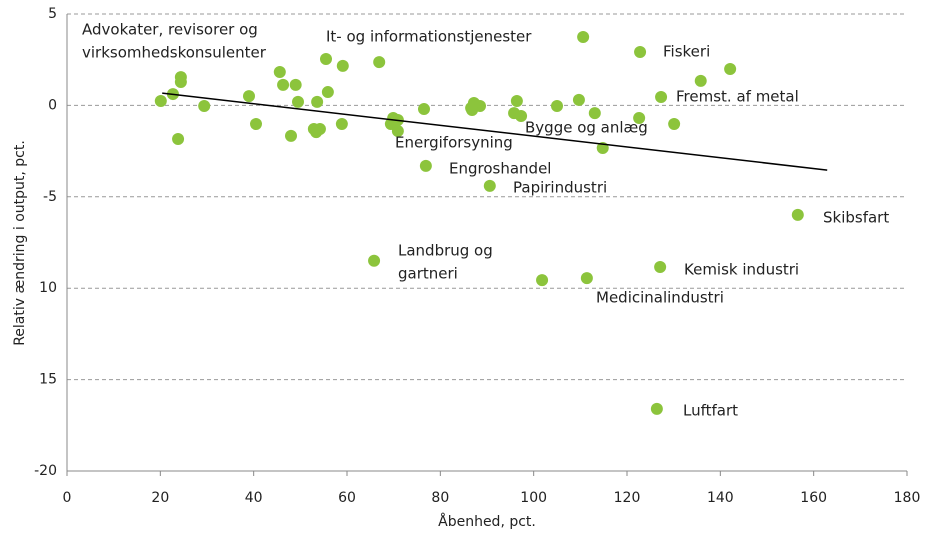 The width and height of the screenshot is (928, 534). I want to click on annotation: Engroshandel, so click(500, 169).